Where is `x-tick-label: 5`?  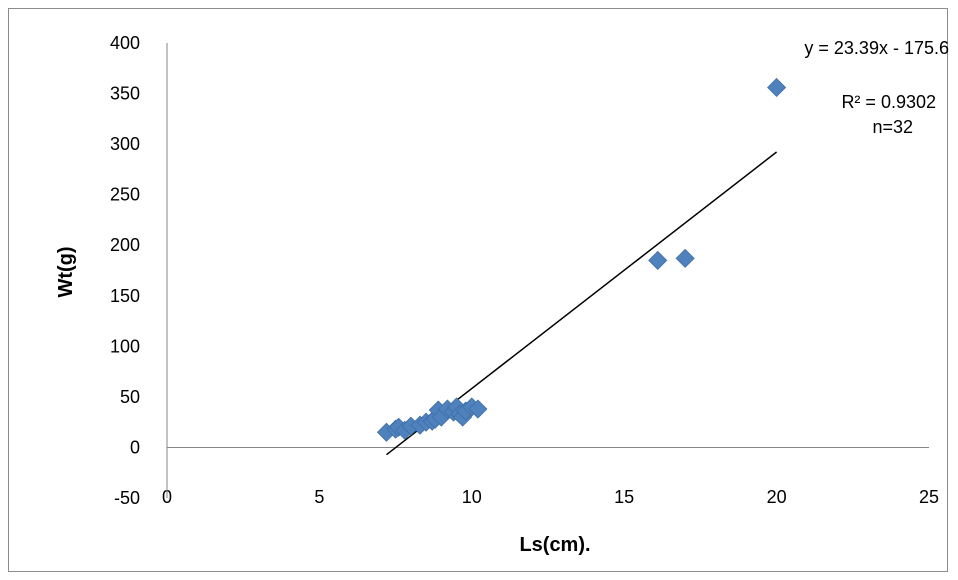 x-tick-label: 5 is located at coordinates (319, 497).